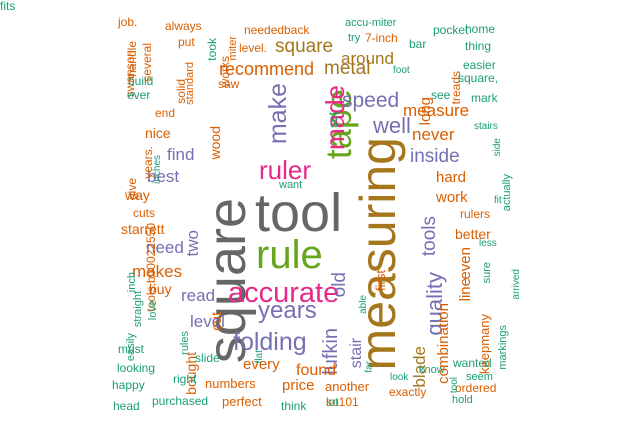 The image size is (619, 427). What do you see at coordinates (332, 402) in the screenshot?
I see `cloud-word: lot` at bounding box center [332, 402].